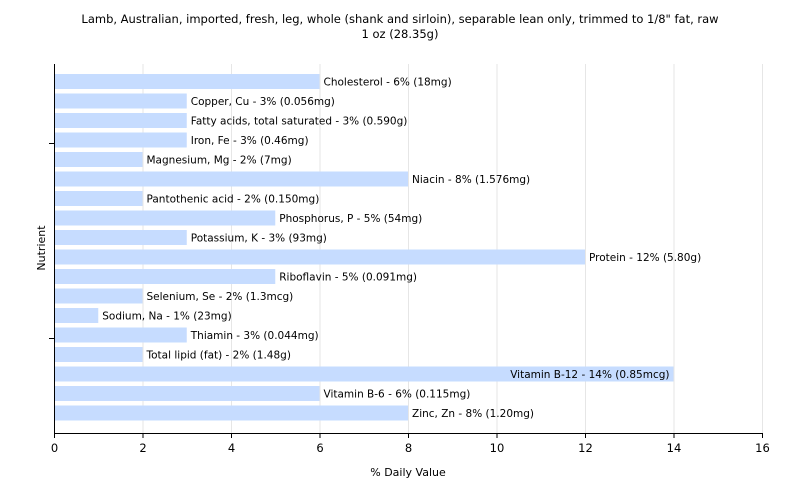 This screenshot has width=800, height=500. What do you see at coordinates (473, 414) in the screenshot?
I see `bar-label: Zinc, Zn - 8% (1.20mg)` at bounding box center [473, 414].